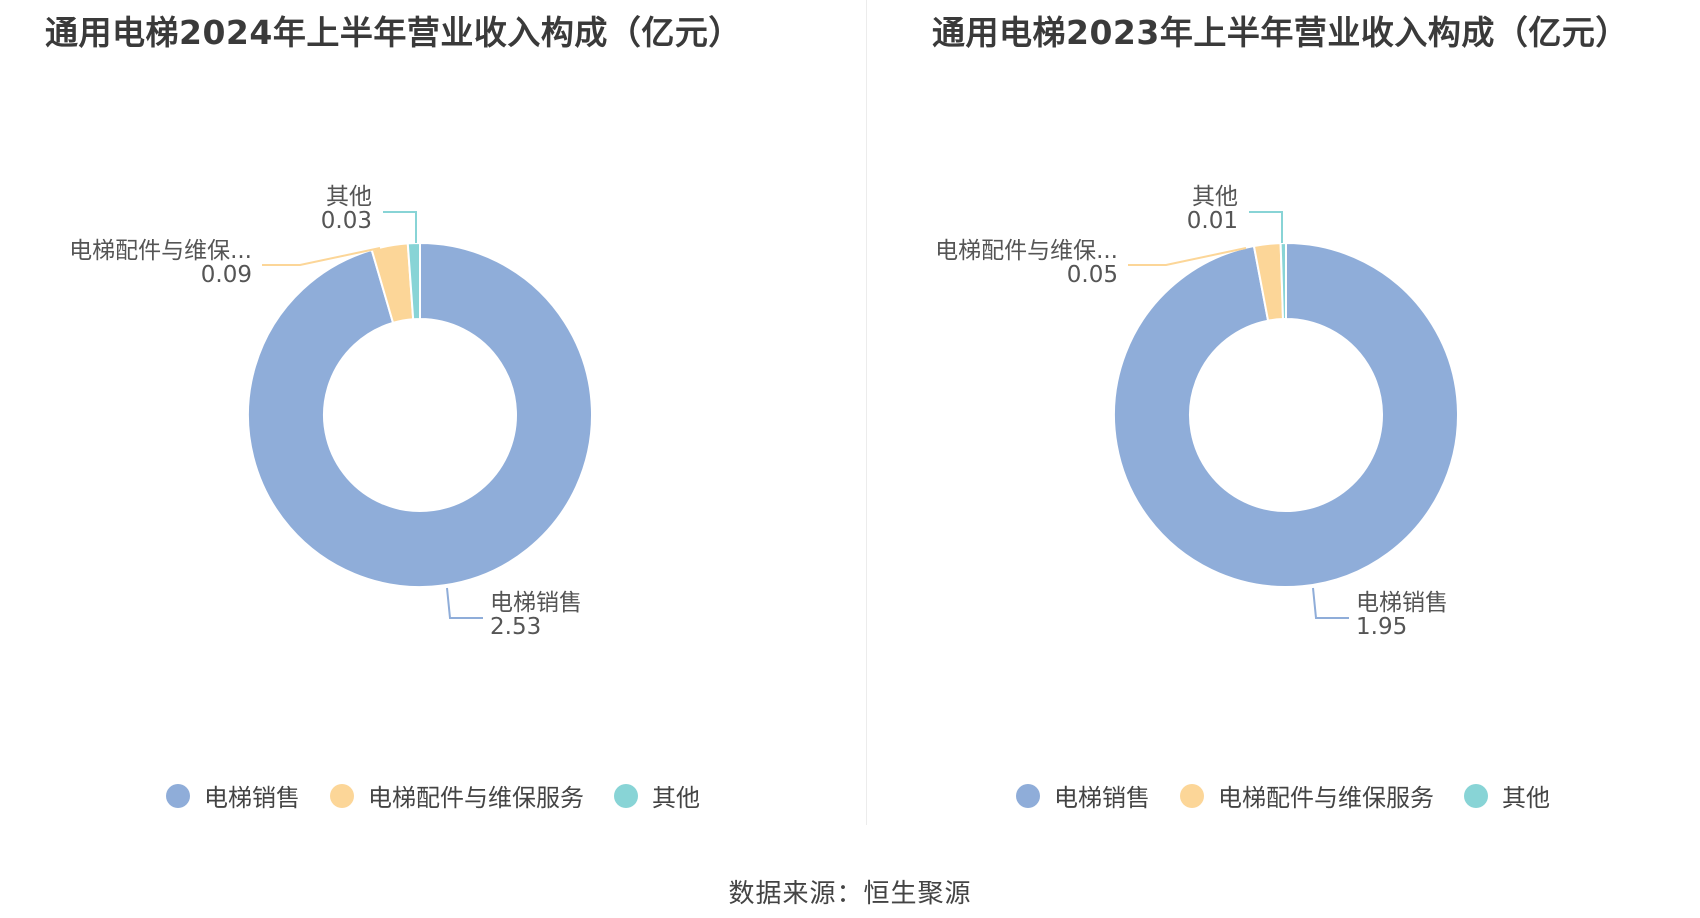 This screenshot has width=1700, height=918. I want to click on data-source: 数据来源：恒生聚源, so click(850, 894).